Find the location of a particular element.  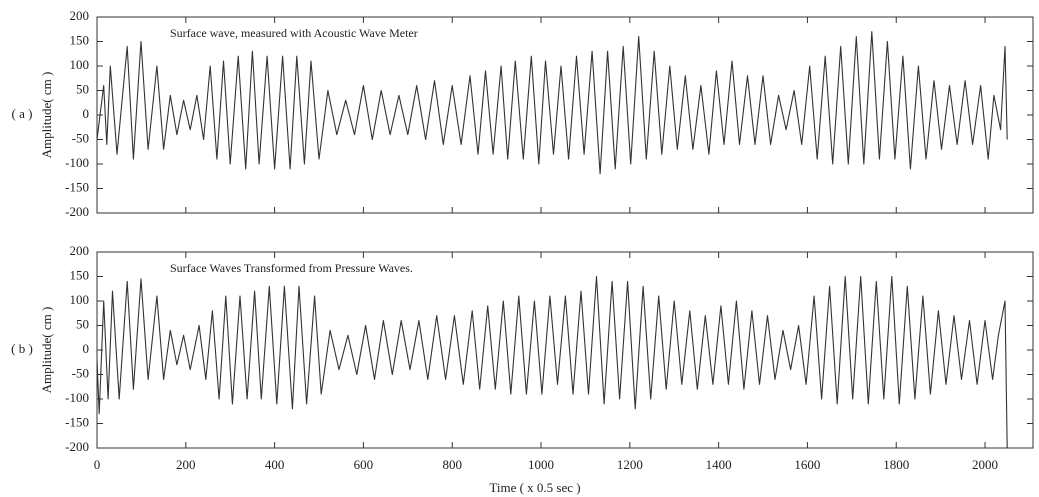

x-tick-label: 1600 is located at coordinates (807, 464).